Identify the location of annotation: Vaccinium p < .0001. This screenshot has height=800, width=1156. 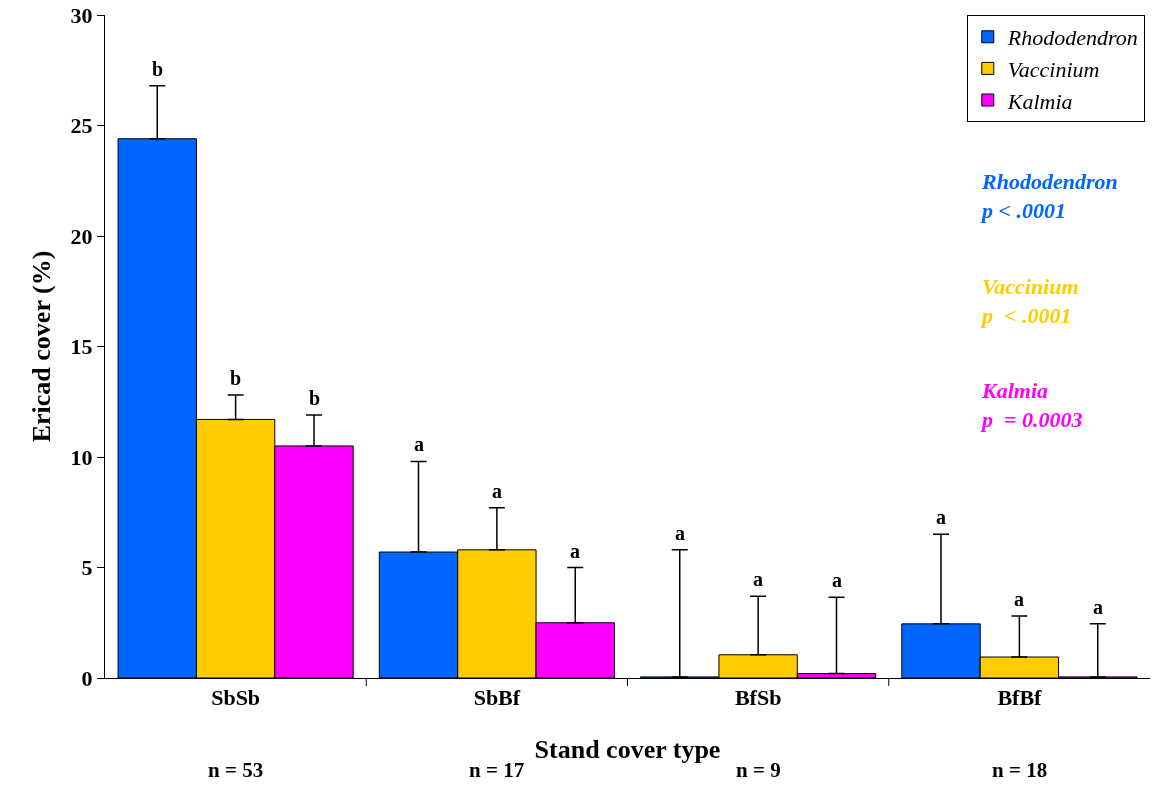
(1029, 301).